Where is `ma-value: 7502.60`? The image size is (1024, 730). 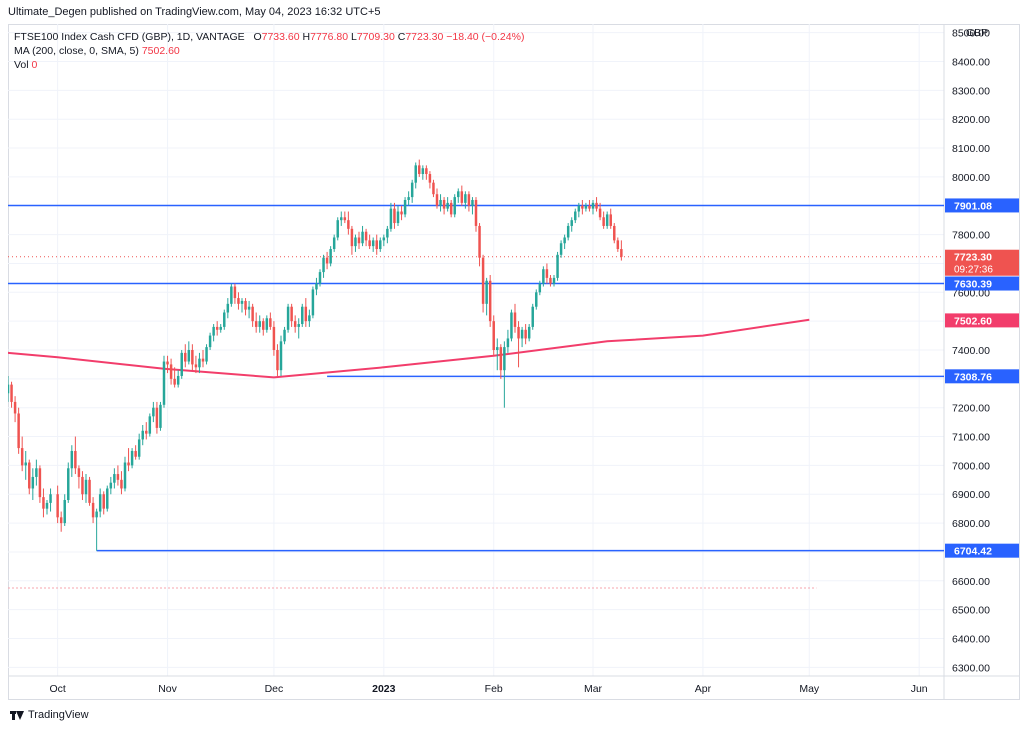
ma-value: 7502.60 is located at coordinates (160, 51).